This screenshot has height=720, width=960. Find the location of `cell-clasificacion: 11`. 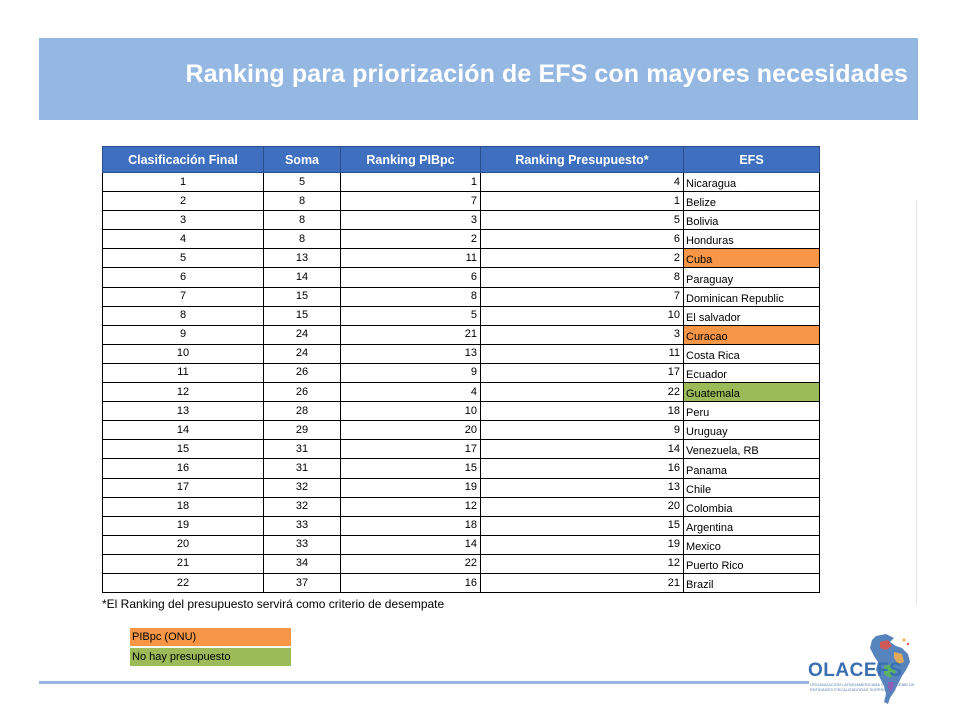

cell-clasificacion: 11 is located at coordinates (183, 373).